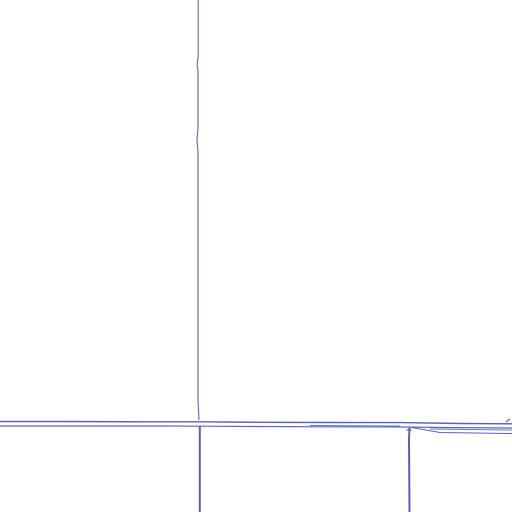 This screenshot has height=512, width=512. What do you see at coordinates (198, 210) in the screenshot?
I see `vertical-line-upper` at bounding box center [198, 210].